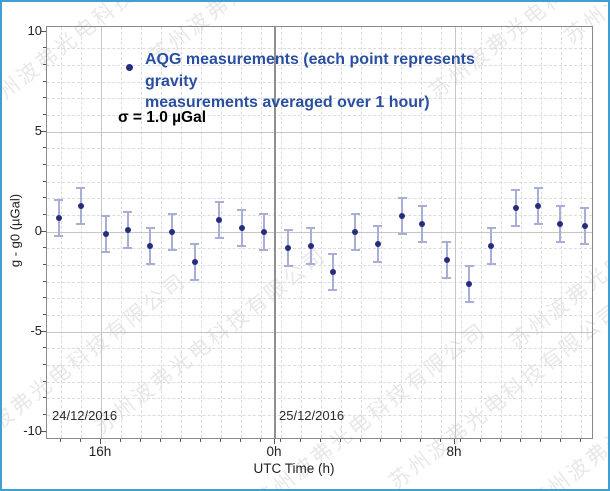  I want to click on gridline-major-v, so click(101, 232).